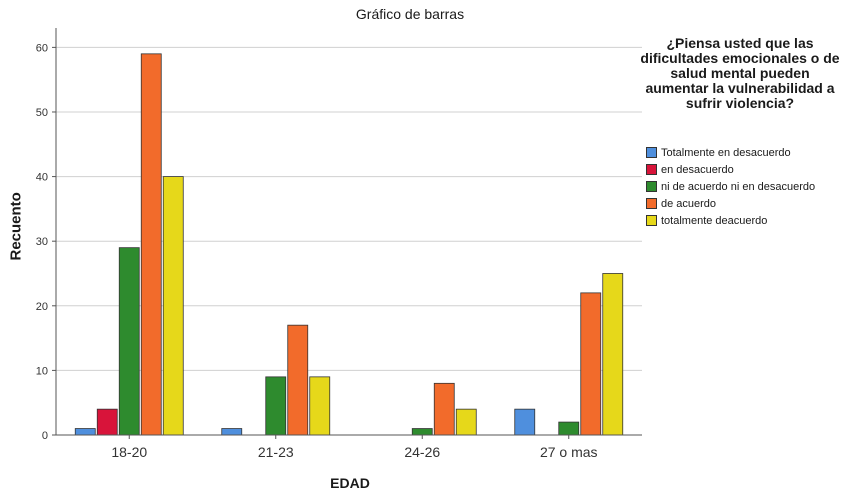 This screenshot has height=494, width=852. Describe the element at coordinates (714, 220) in the screenshot. I see `legend-label: totalmente deacuerdo` at that location.